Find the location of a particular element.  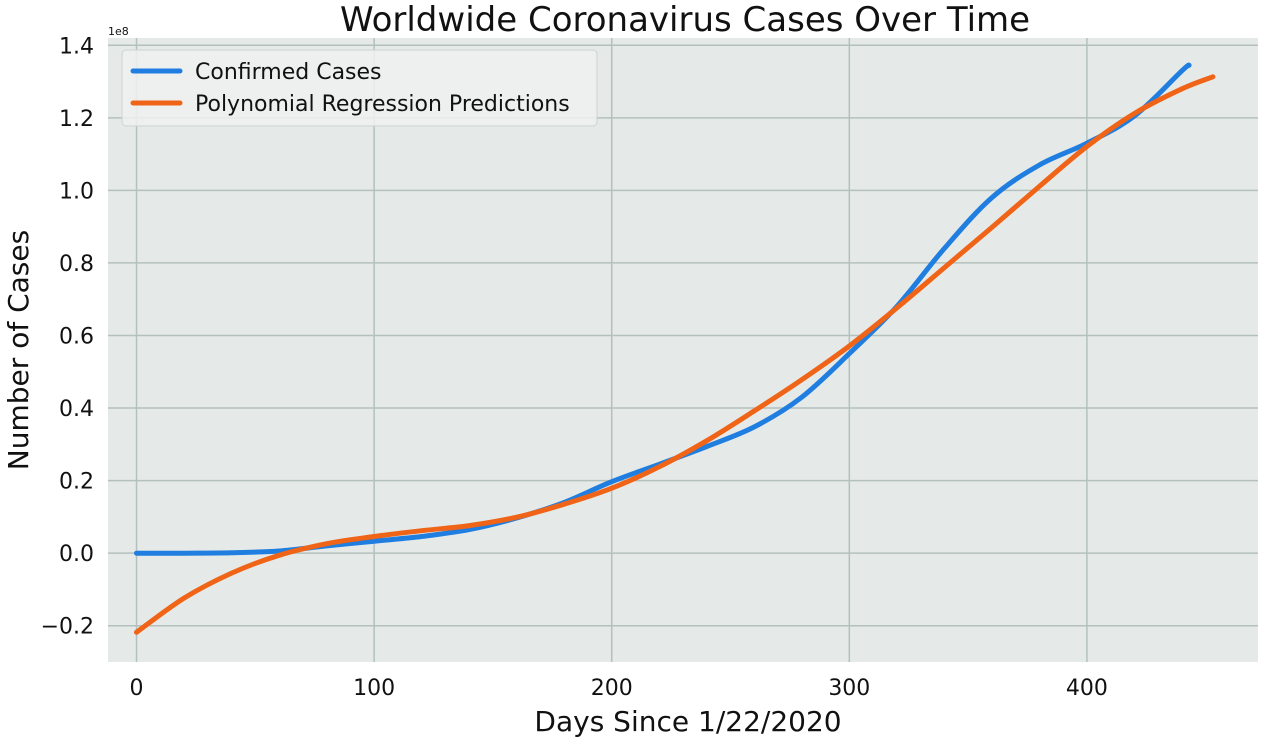

x-axis-ticks: 0 100 200 300 400 is located at coordinates (619, 688).